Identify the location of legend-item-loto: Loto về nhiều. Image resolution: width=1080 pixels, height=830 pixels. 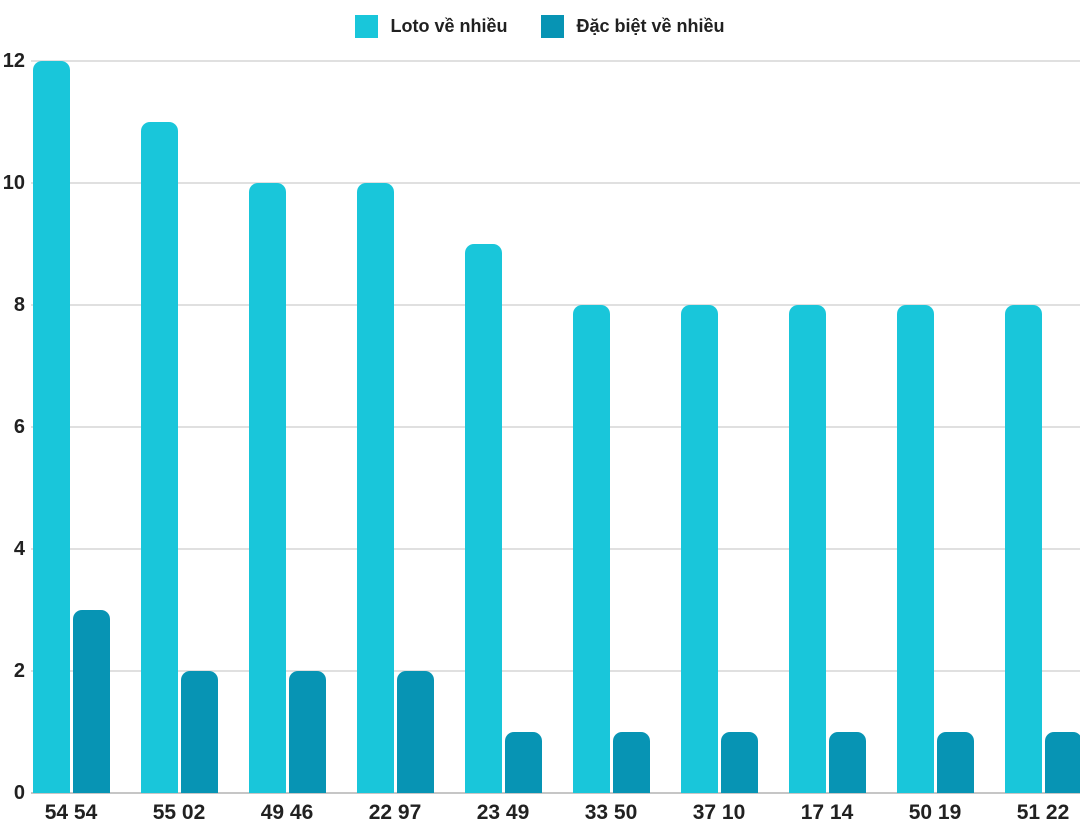
(431, 26).